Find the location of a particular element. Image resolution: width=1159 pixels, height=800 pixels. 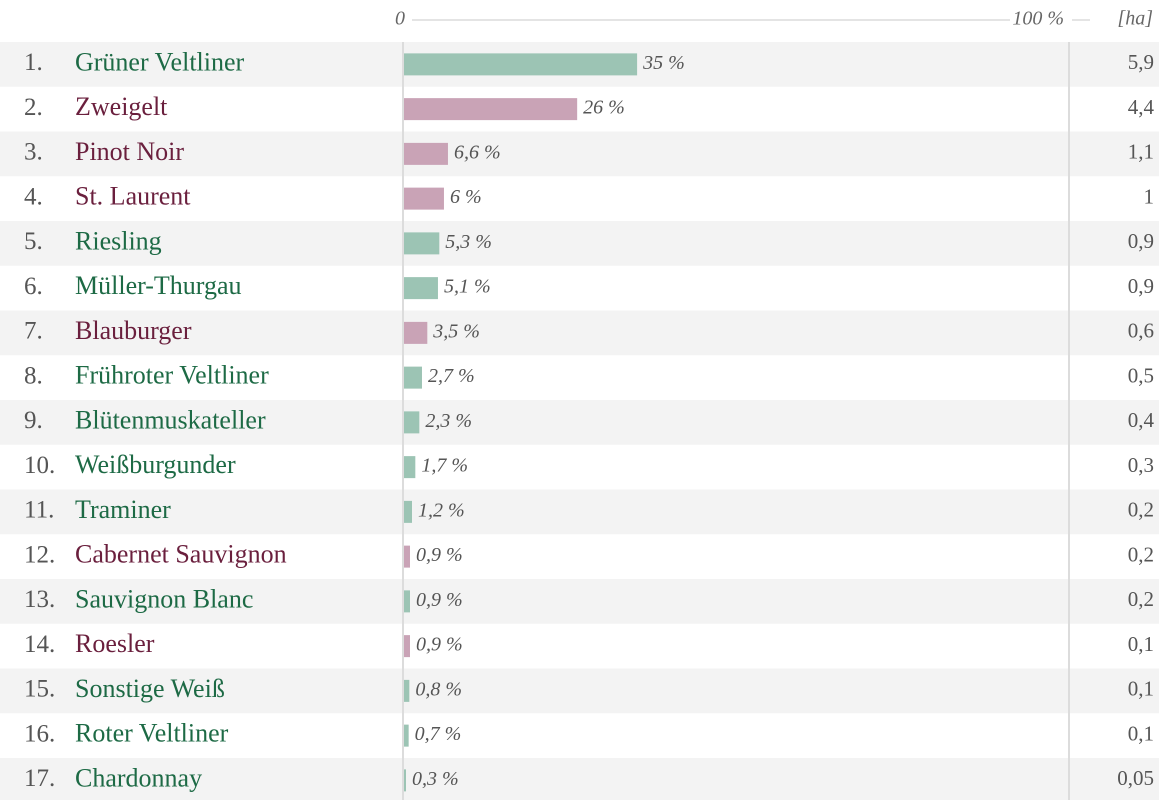

value-label: 6 % is located at coordinates (466, 197).